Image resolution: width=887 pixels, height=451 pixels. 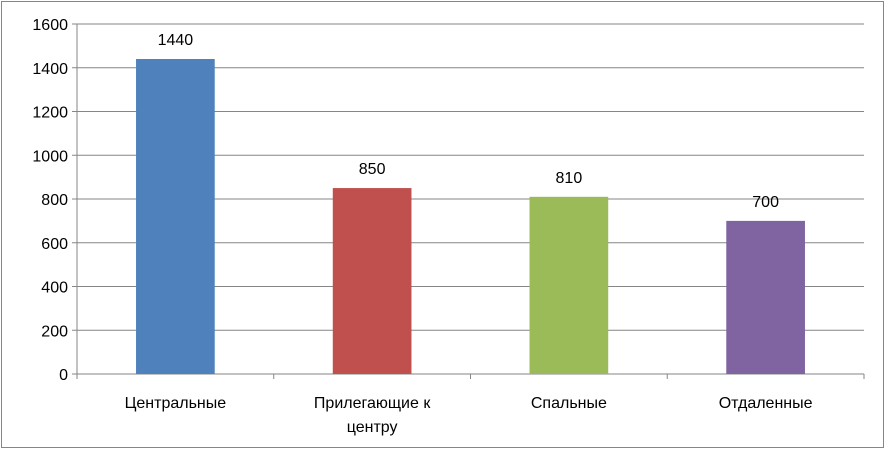 I want to click on x-tick-label-line: Прилегающие к, so click(x=372, y=403).